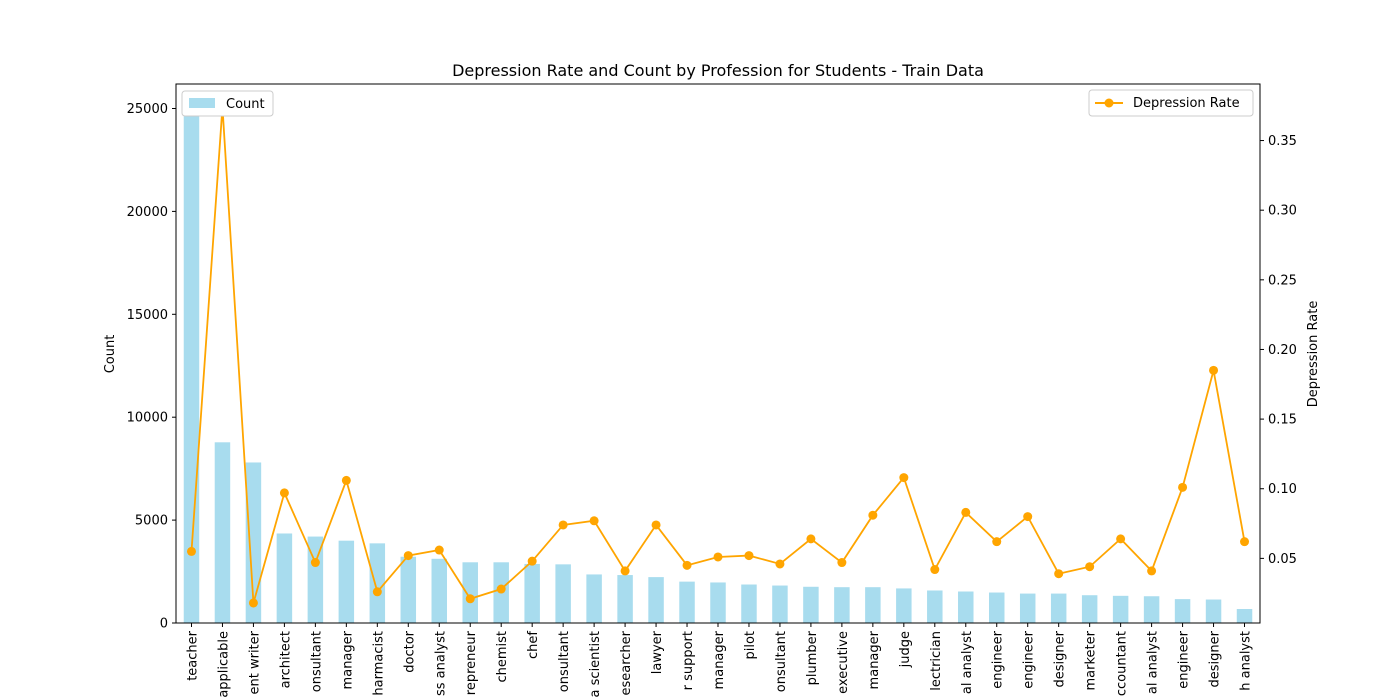 This screenshot has height=700, width=1400. Describe the element at coordinates (151, 521) in the screenshot. I see `y-left-tick-label: 5000` at that location.